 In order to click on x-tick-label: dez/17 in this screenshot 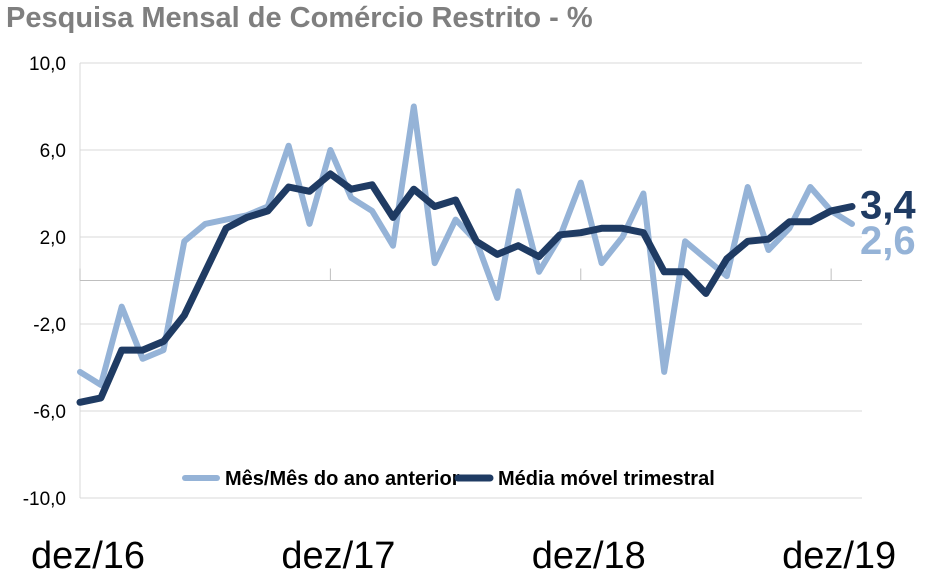, I will do `click(338, 556)`.